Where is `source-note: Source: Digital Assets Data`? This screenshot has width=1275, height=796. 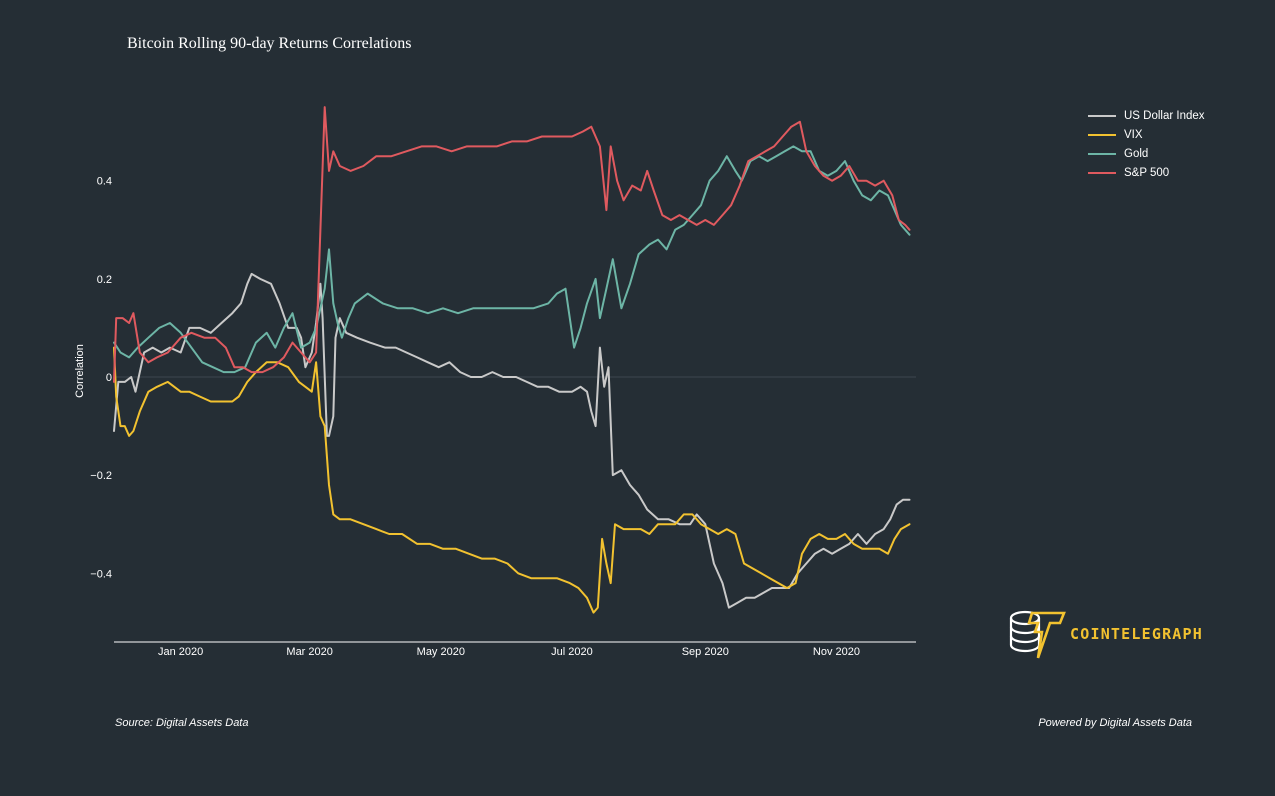 source-note: Source: Digital Assets Data is located at coordinates (182, 723).